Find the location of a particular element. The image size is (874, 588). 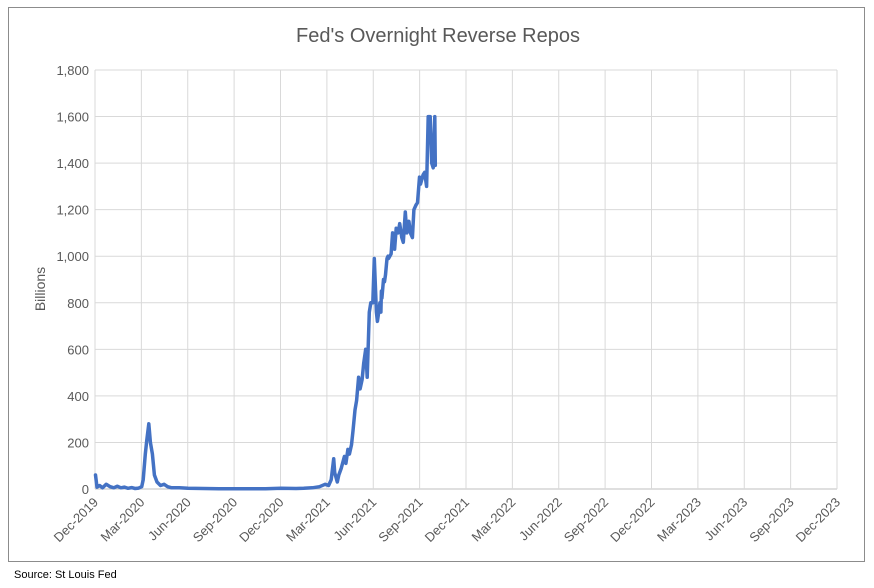

y-tick-label: 1,000 is located at coordinates (72, 256).